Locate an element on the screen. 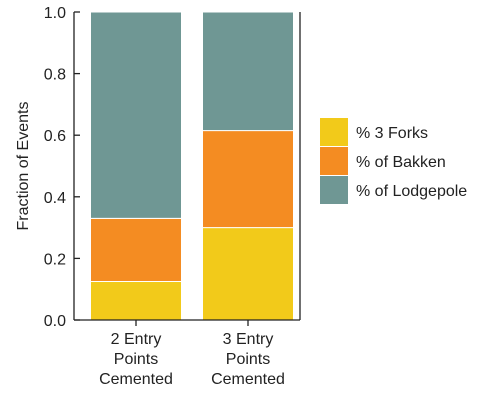  y-axis-label: Fraction of Events is located at coordinates (23, 166).